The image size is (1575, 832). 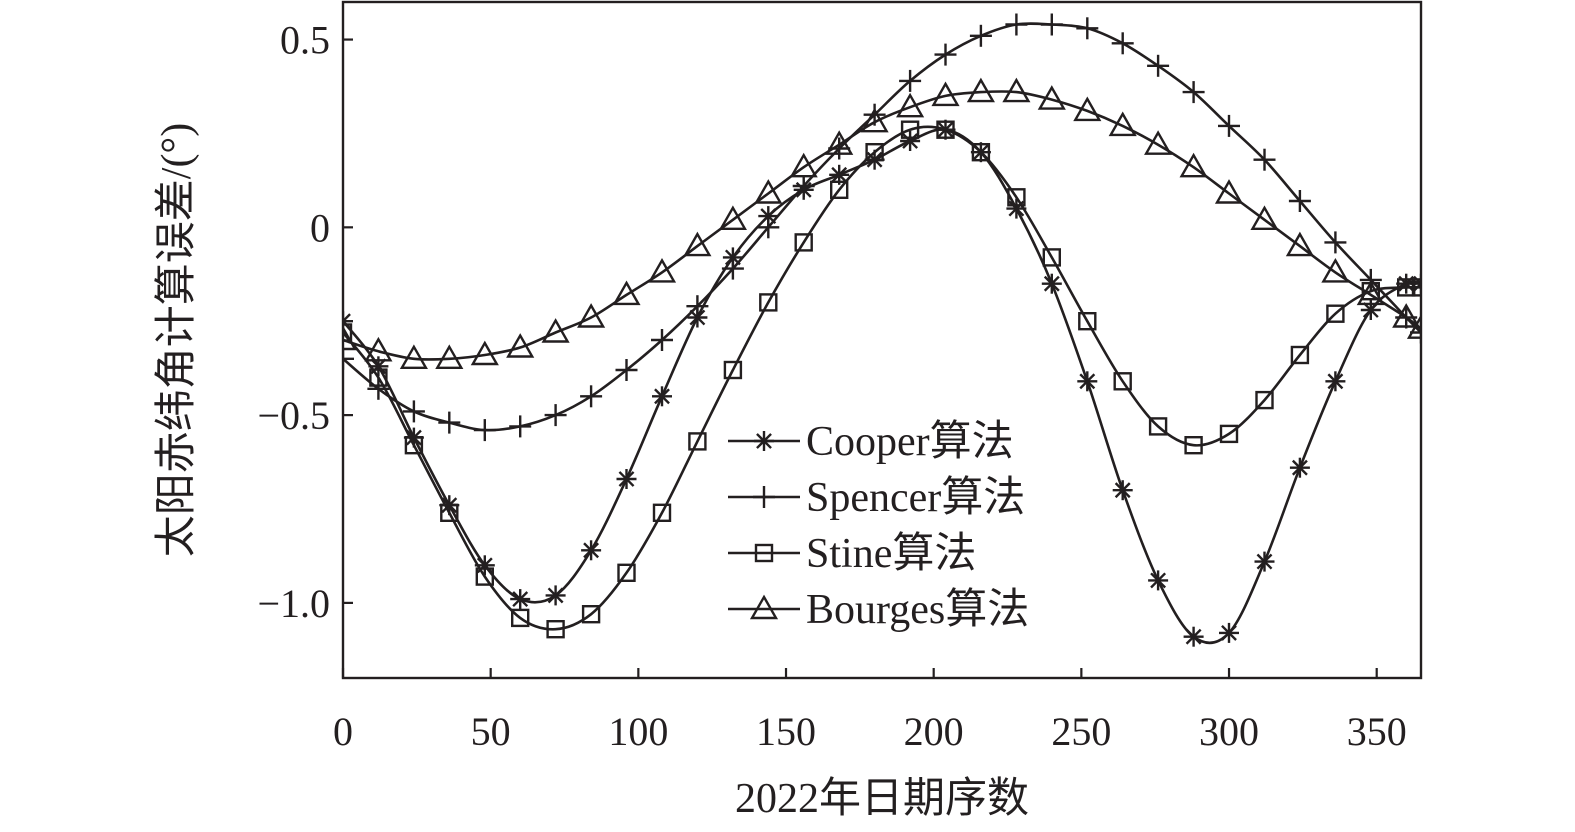 What do you see at coordinates (910, 442) in the screenshot?
I see `legend-label: Cooper算法` at bounding box center [910, 442].